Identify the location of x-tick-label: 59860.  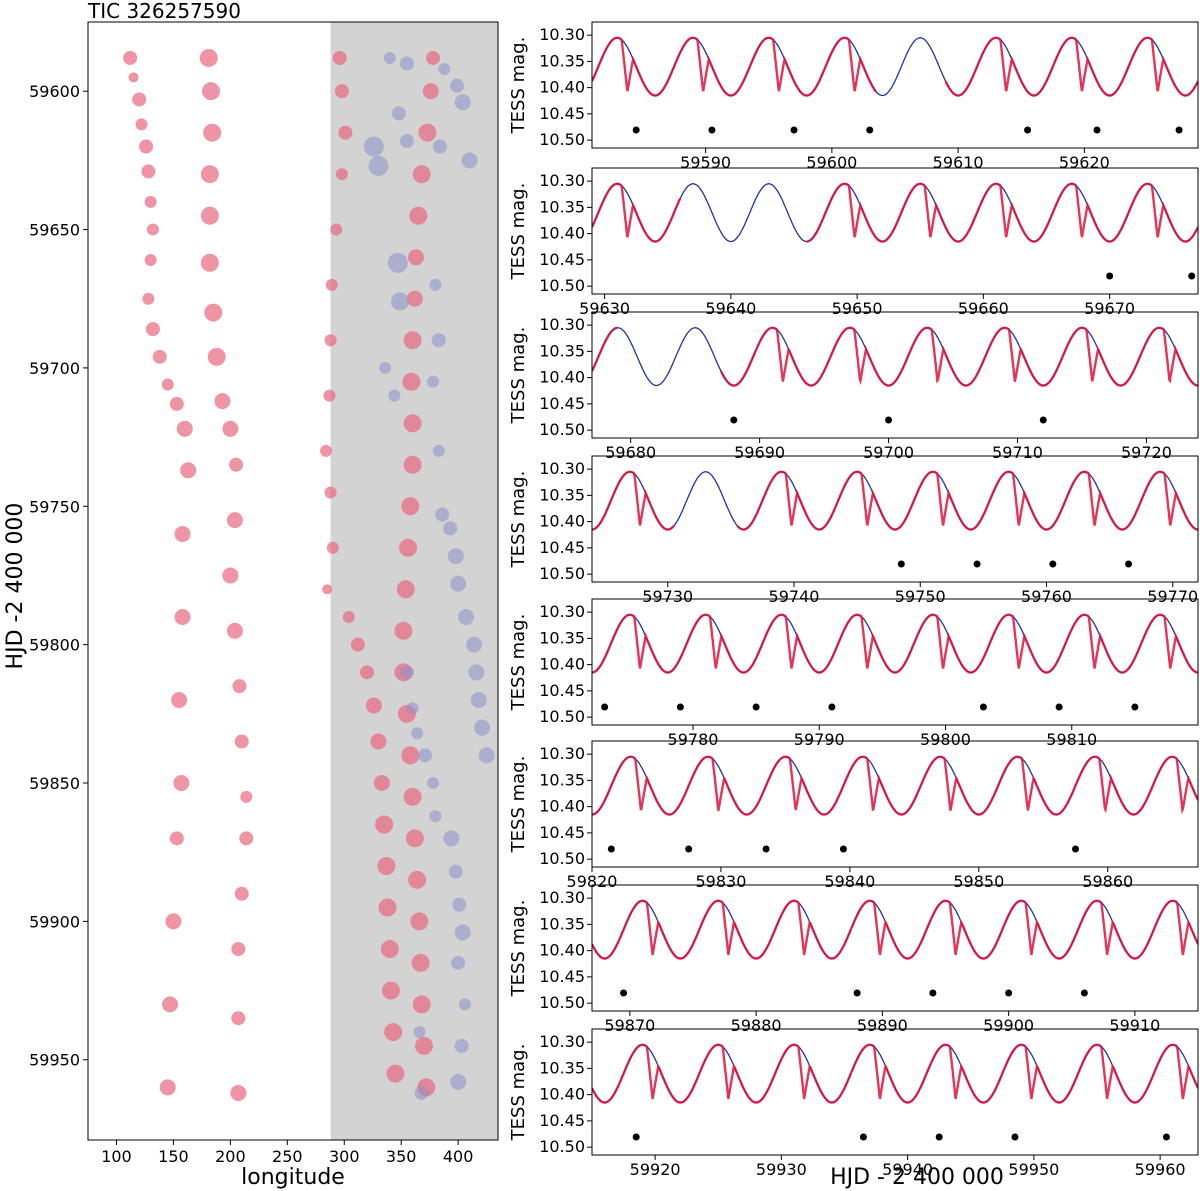
(1107, 881).